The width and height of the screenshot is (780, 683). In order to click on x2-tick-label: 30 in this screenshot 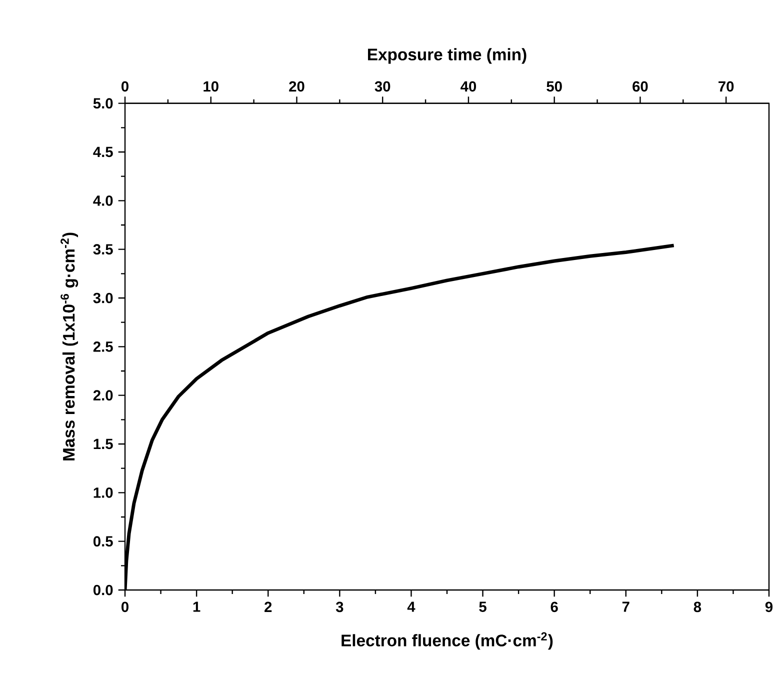, I will do `click(382, 86)`.